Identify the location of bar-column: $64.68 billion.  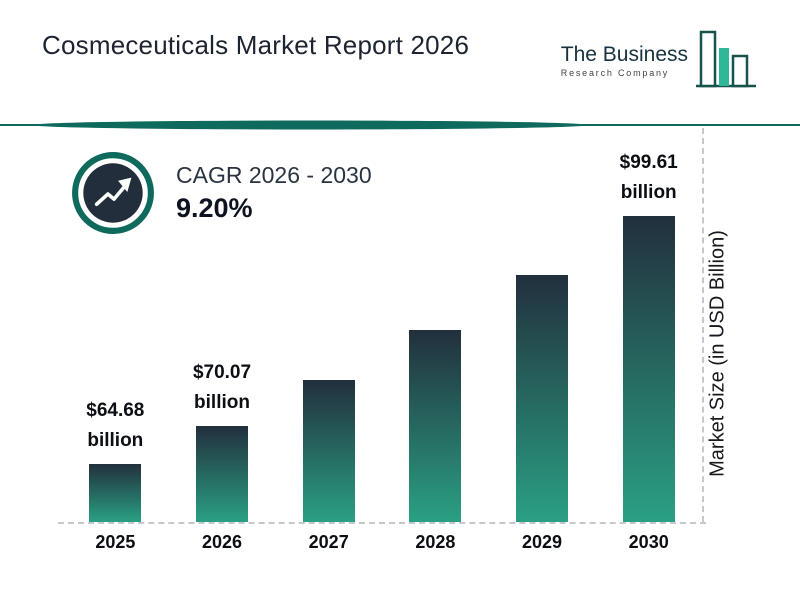
(115, 328).